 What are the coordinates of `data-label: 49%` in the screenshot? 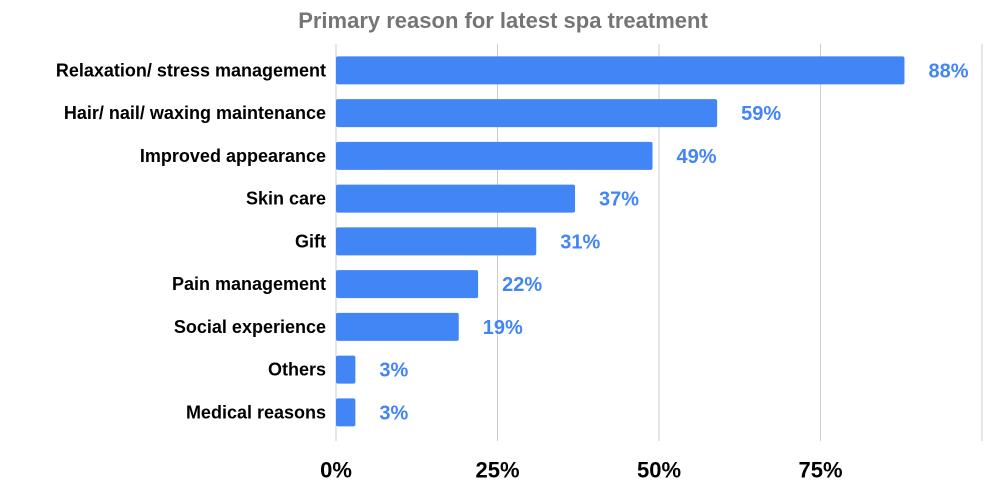 It's located at (697, 157).